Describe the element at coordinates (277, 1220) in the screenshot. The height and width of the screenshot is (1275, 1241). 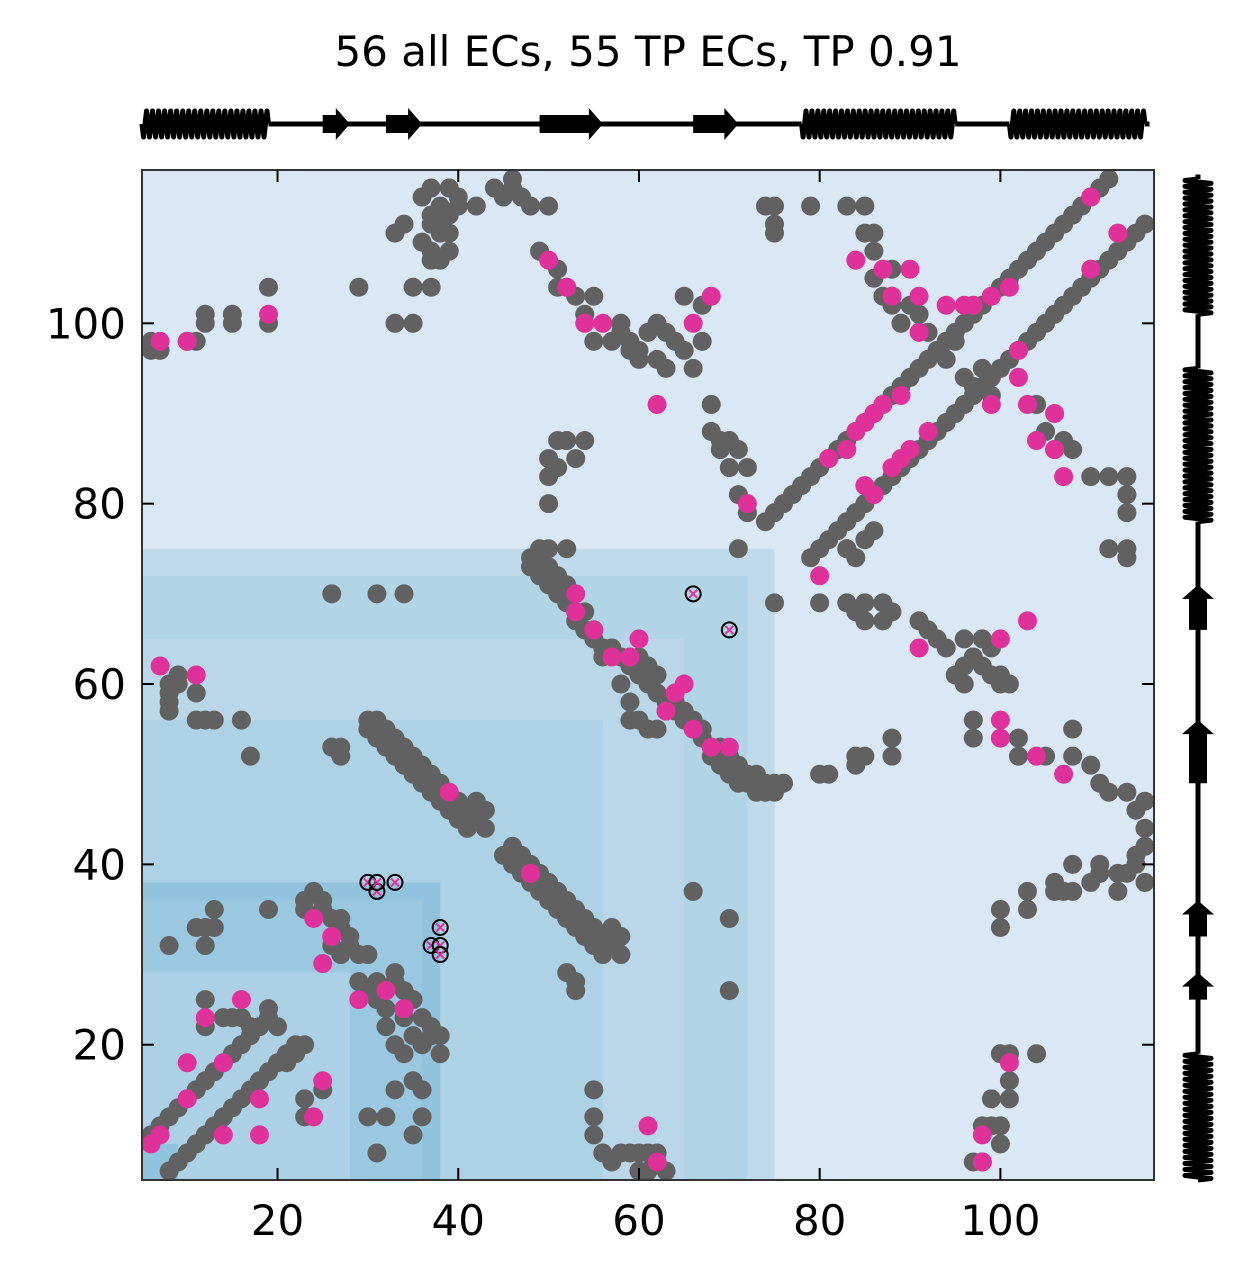
I see `x-tick-label: 20` at that location.